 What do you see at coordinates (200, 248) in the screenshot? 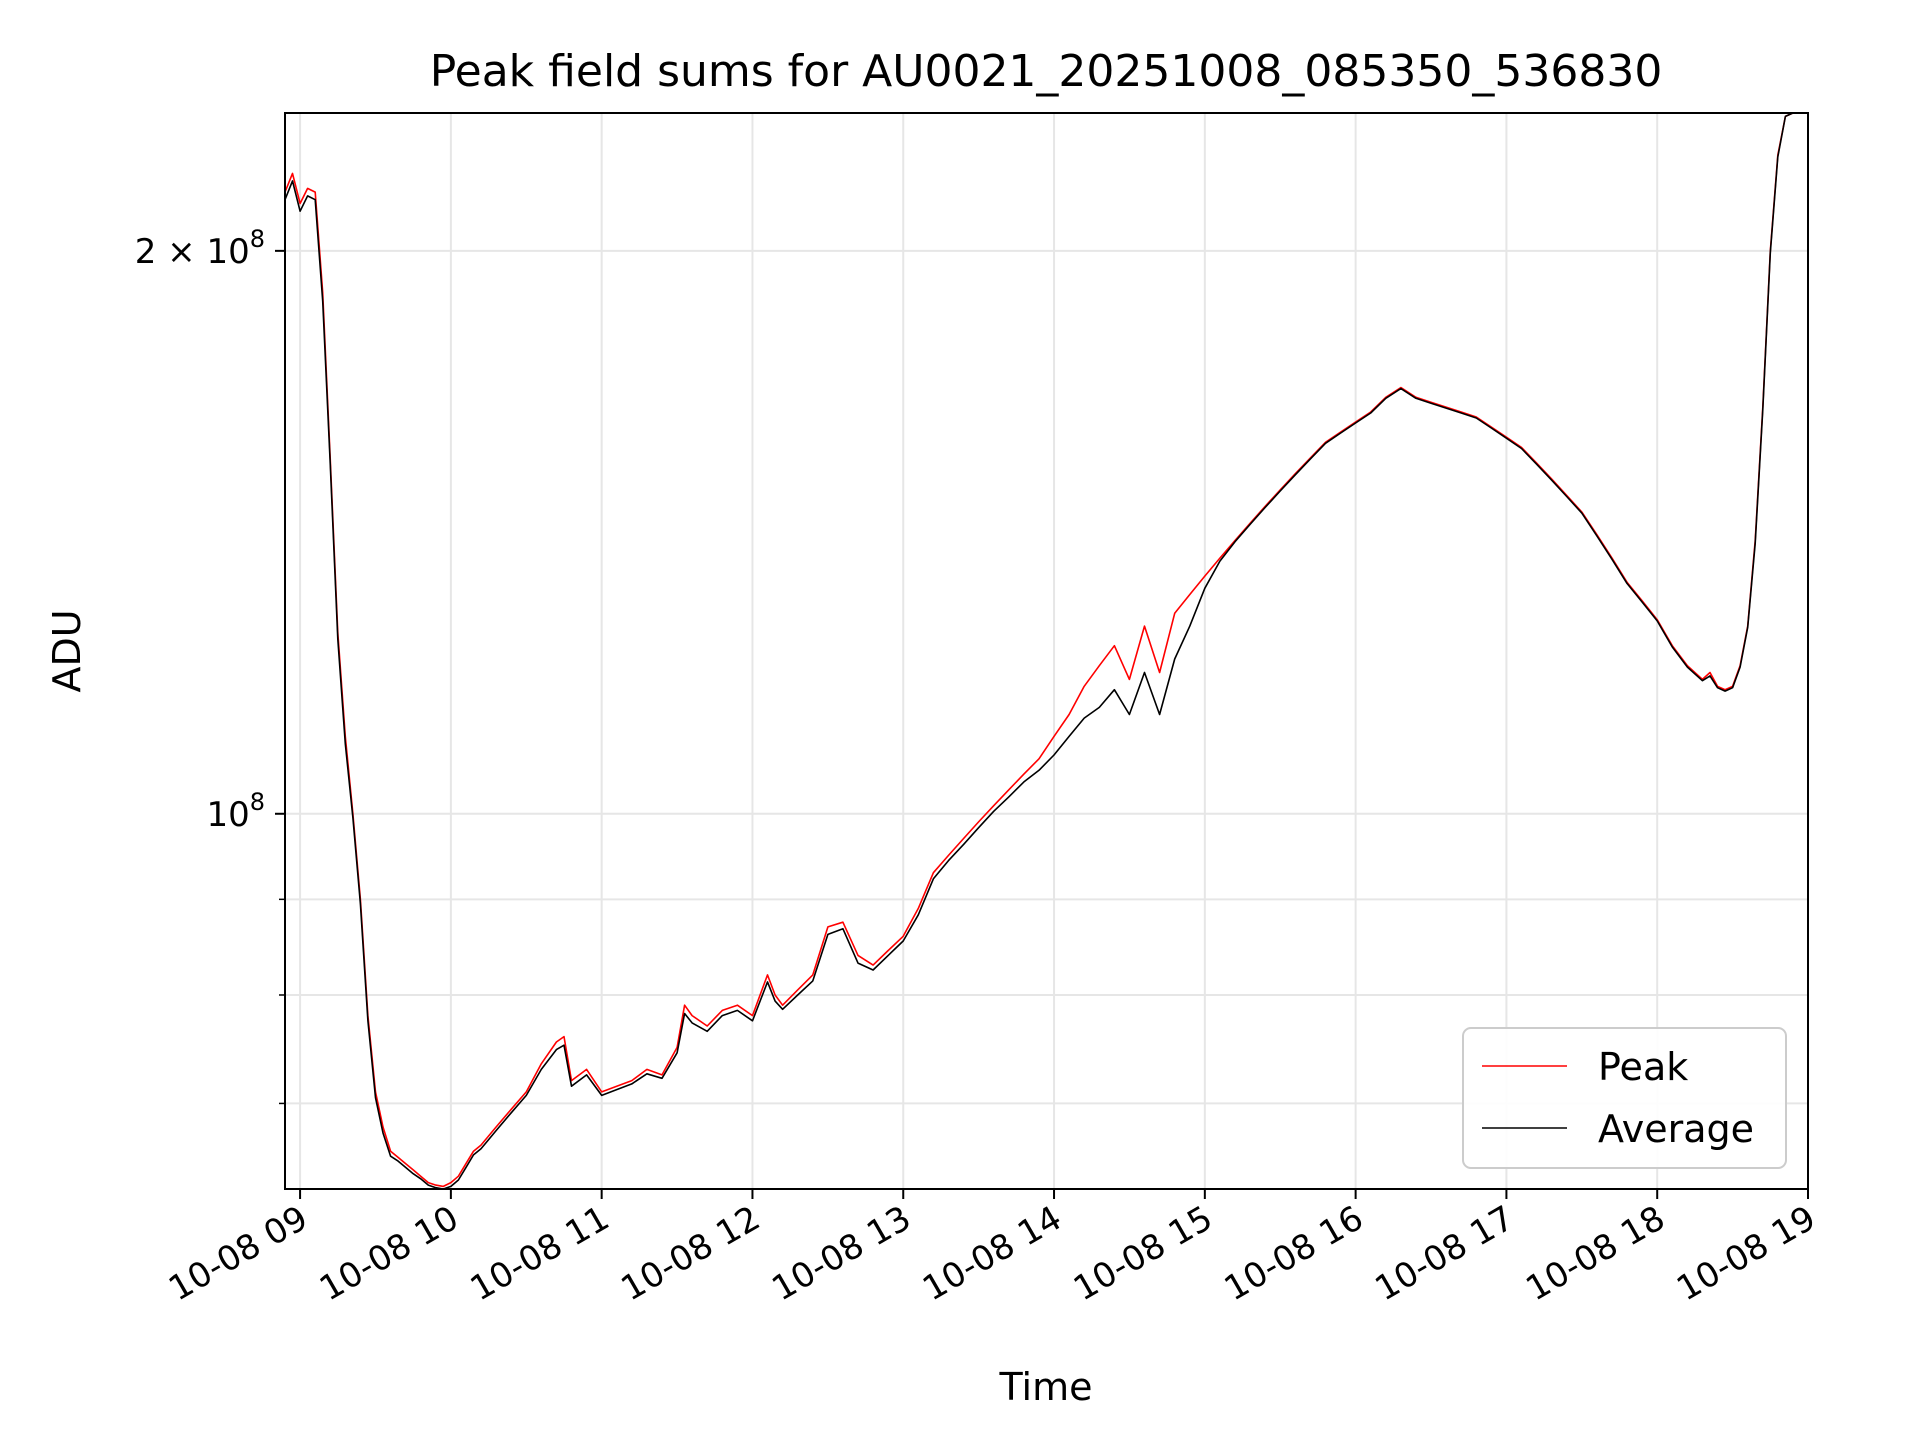
I see `y-tick-label: 2 × 108` at bounding box center [200, 248].